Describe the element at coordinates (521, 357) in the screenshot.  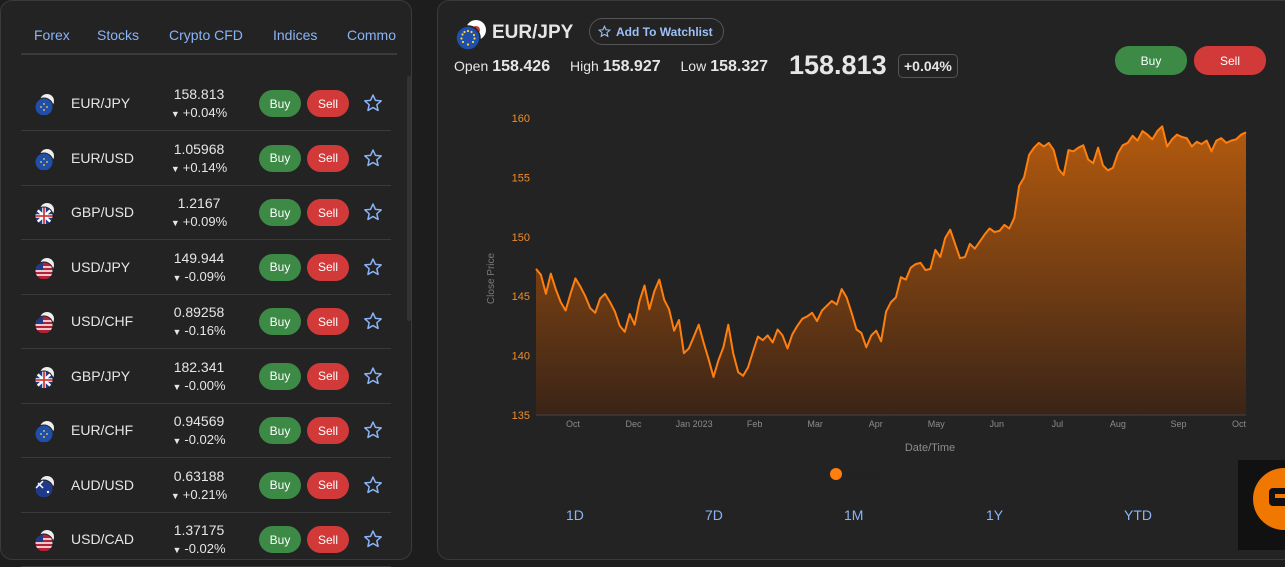
I see `y-tick-label: 140` at that location.